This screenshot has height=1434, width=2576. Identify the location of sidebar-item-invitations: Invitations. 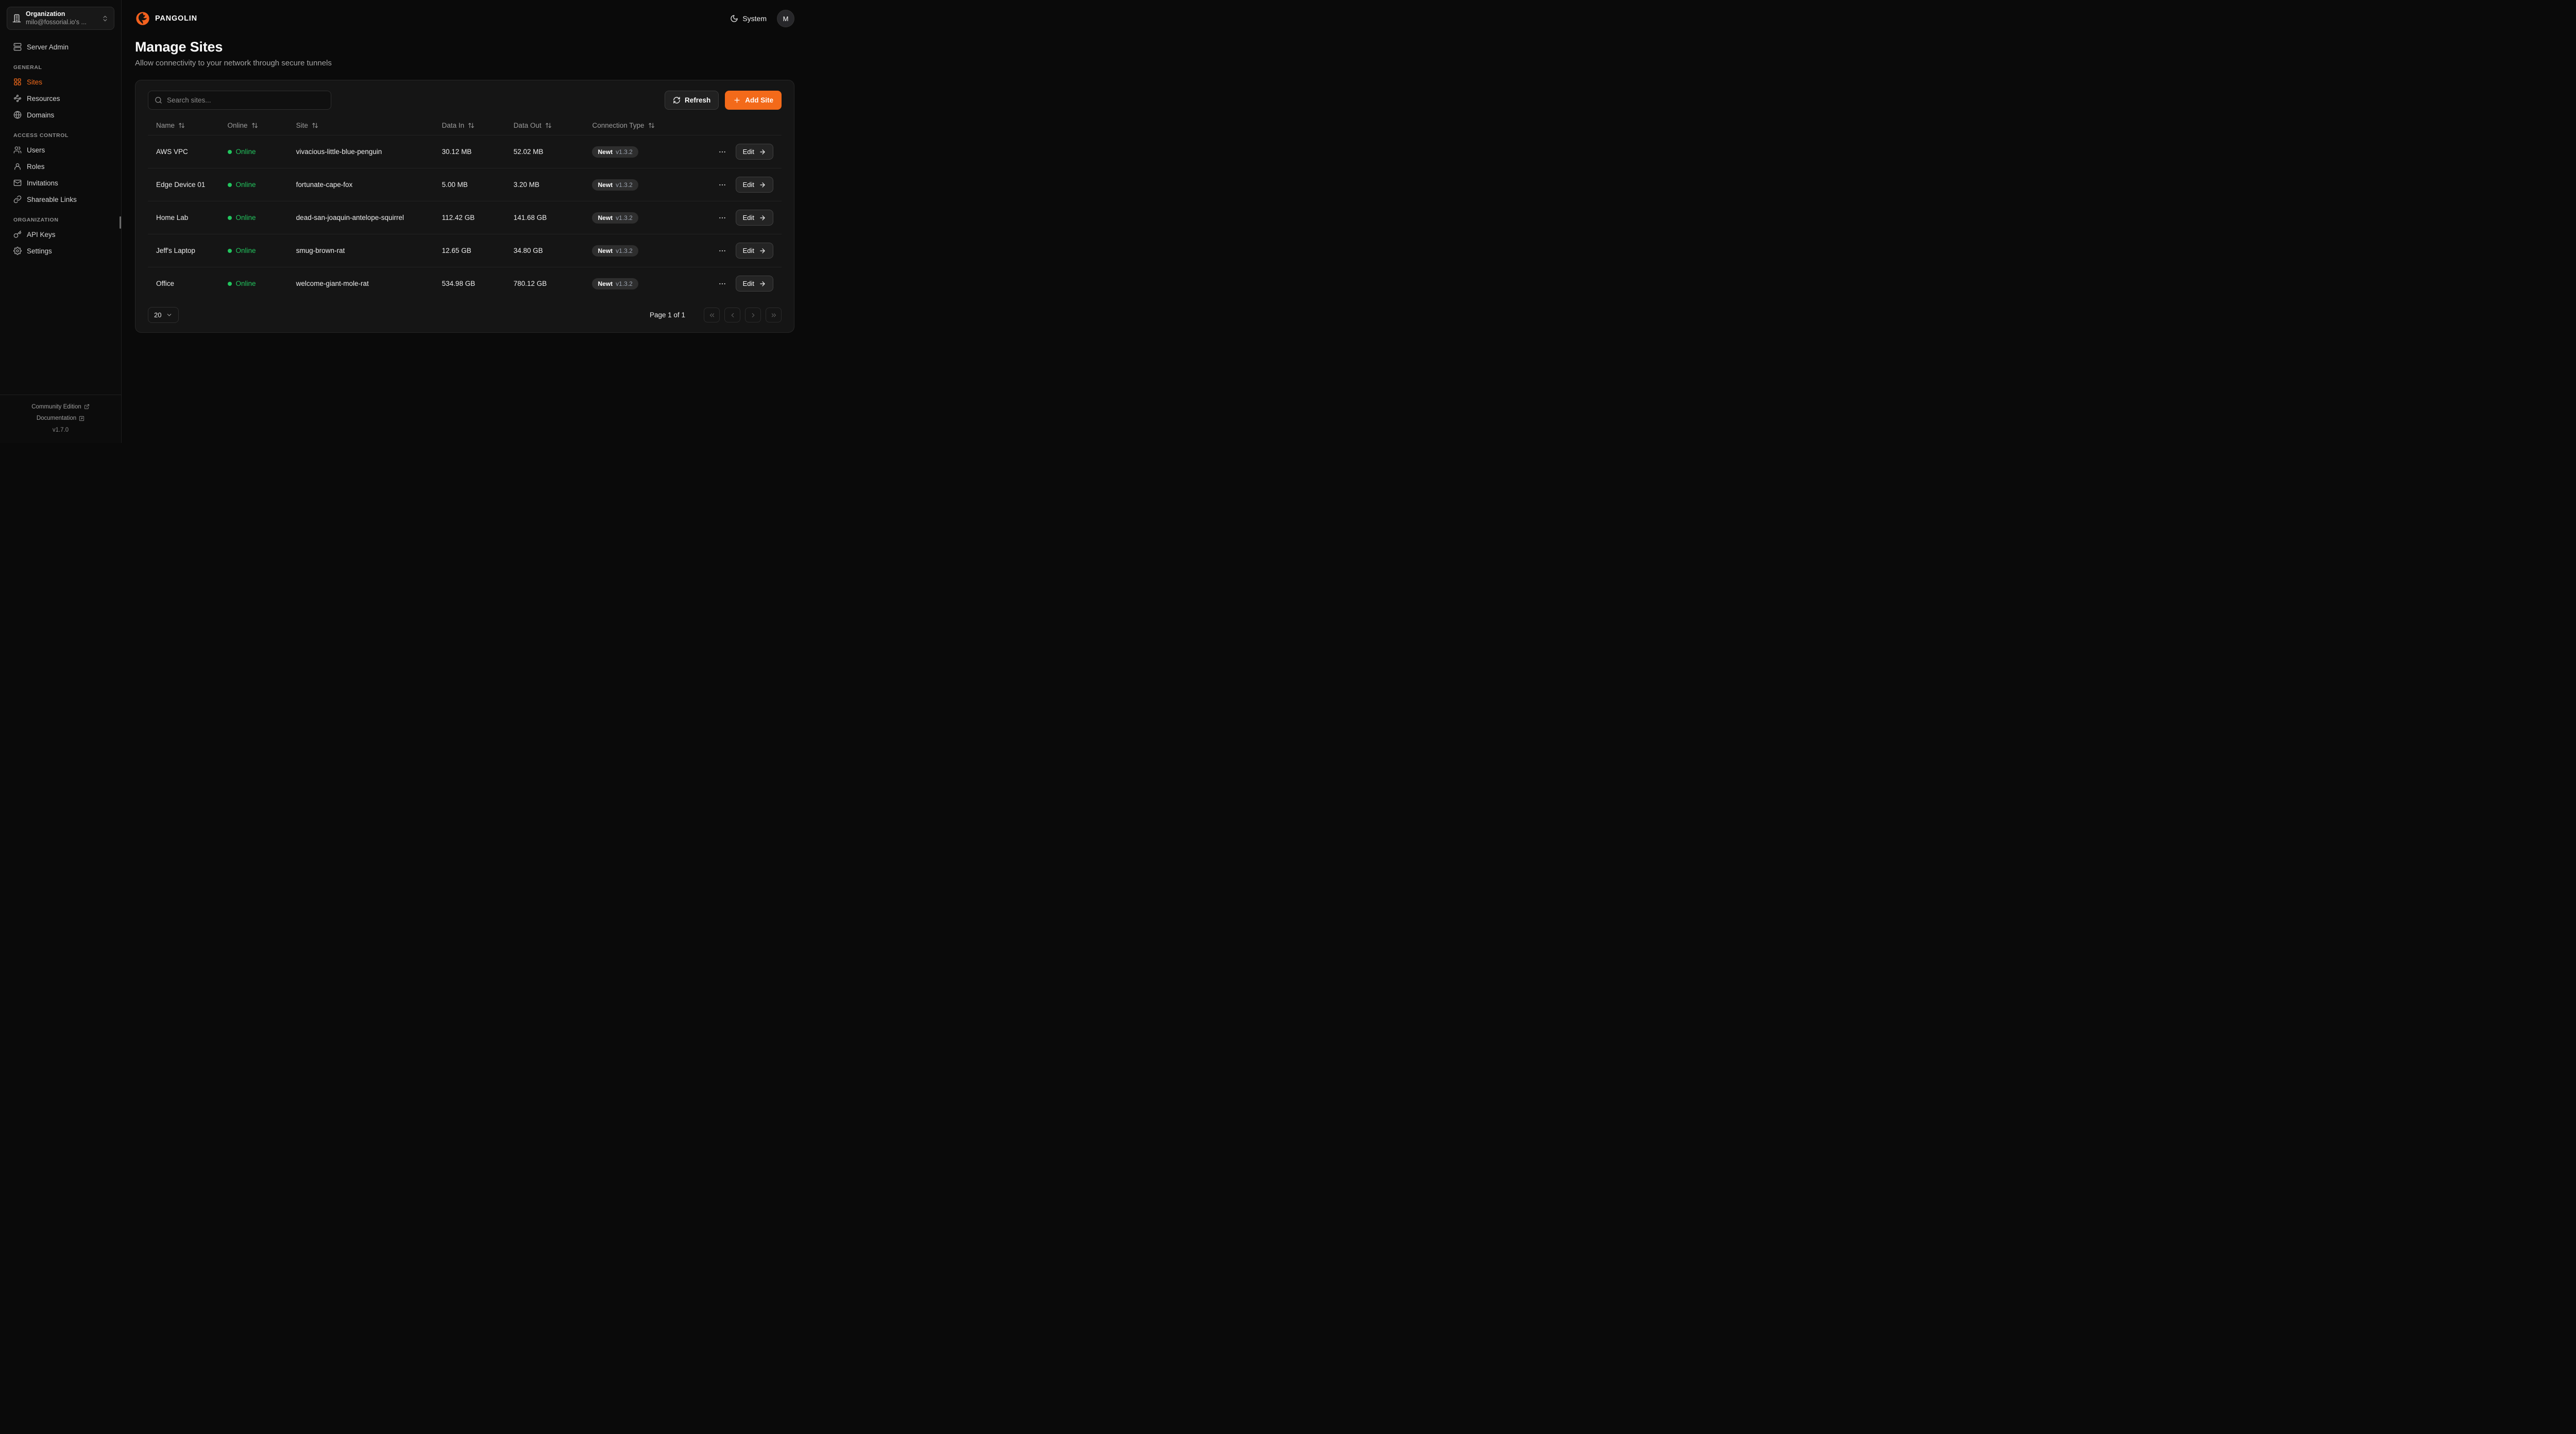
(60, 183).